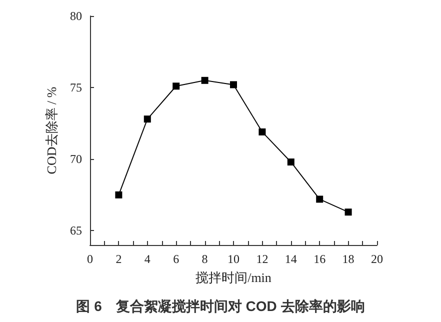 This screenshot has height=322, width=441. I want to click on x-tick-label: 18, so click(348, 259).